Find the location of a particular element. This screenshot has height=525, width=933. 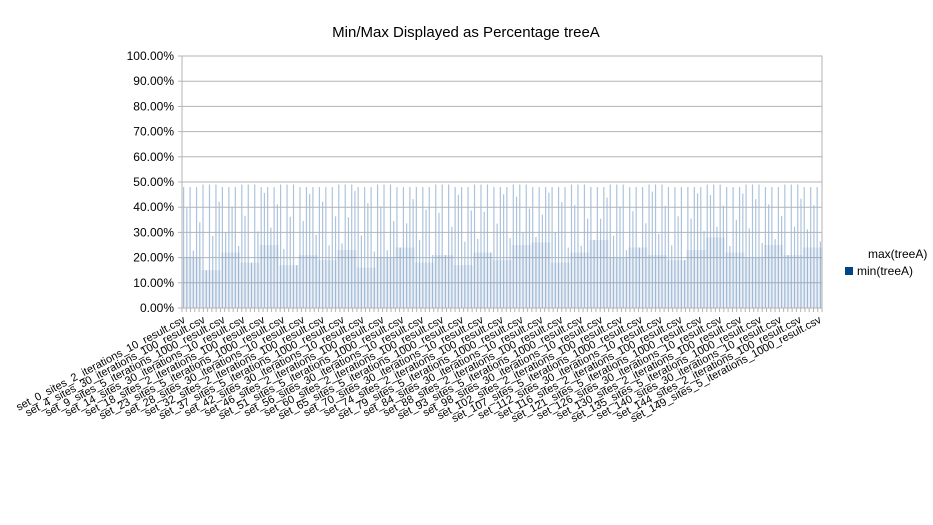

y-tick-label: 40.00% is located at coordinates (153, 207).